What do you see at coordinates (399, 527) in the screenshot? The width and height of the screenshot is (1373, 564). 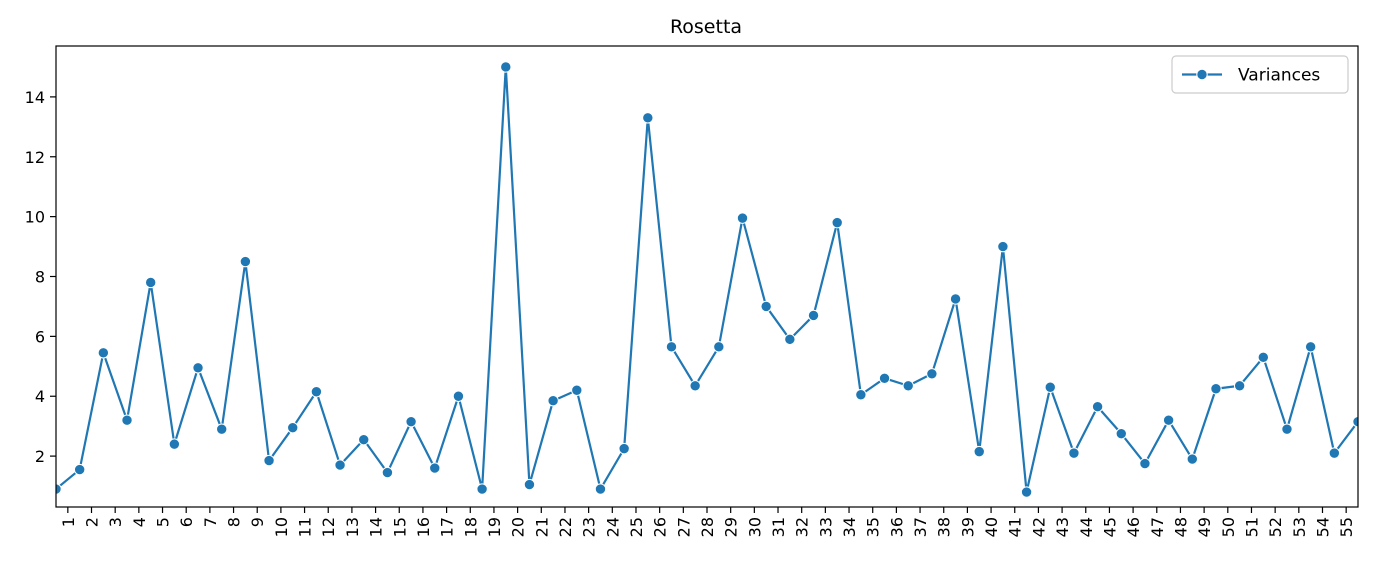 I see `x-tick-label: 15` at bounding box center [399, 527].